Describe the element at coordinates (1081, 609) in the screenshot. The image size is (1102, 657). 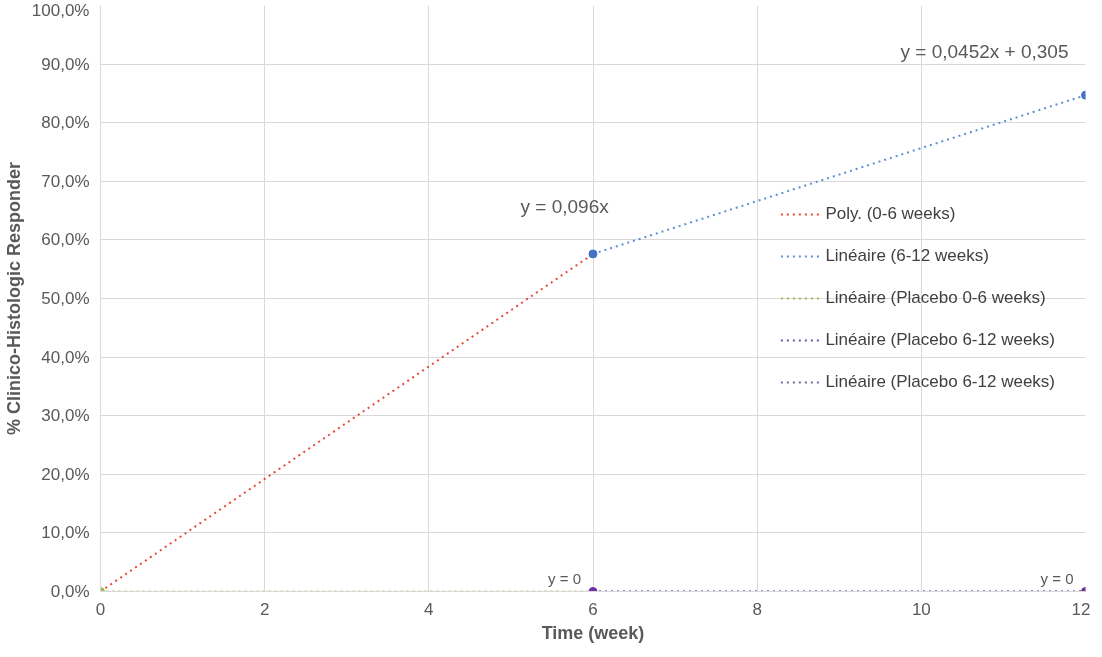
I see `x-tick-label: 12` at that location.